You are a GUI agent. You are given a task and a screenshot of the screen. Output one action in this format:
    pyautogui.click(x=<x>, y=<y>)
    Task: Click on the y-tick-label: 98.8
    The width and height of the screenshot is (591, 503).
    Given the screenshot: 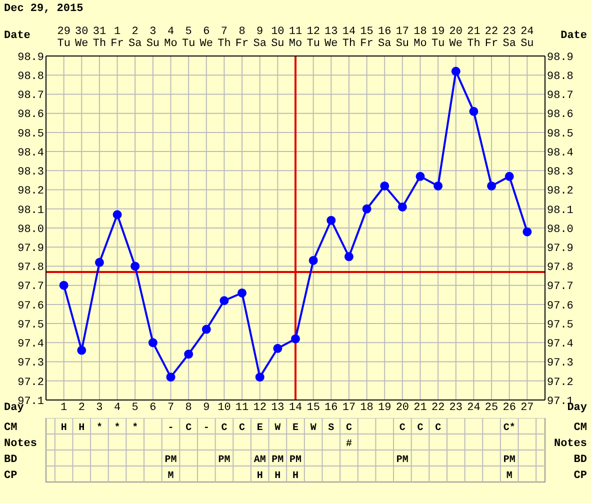 What is the action you would take?
    pyautogui.click(x=31, y=77)
    